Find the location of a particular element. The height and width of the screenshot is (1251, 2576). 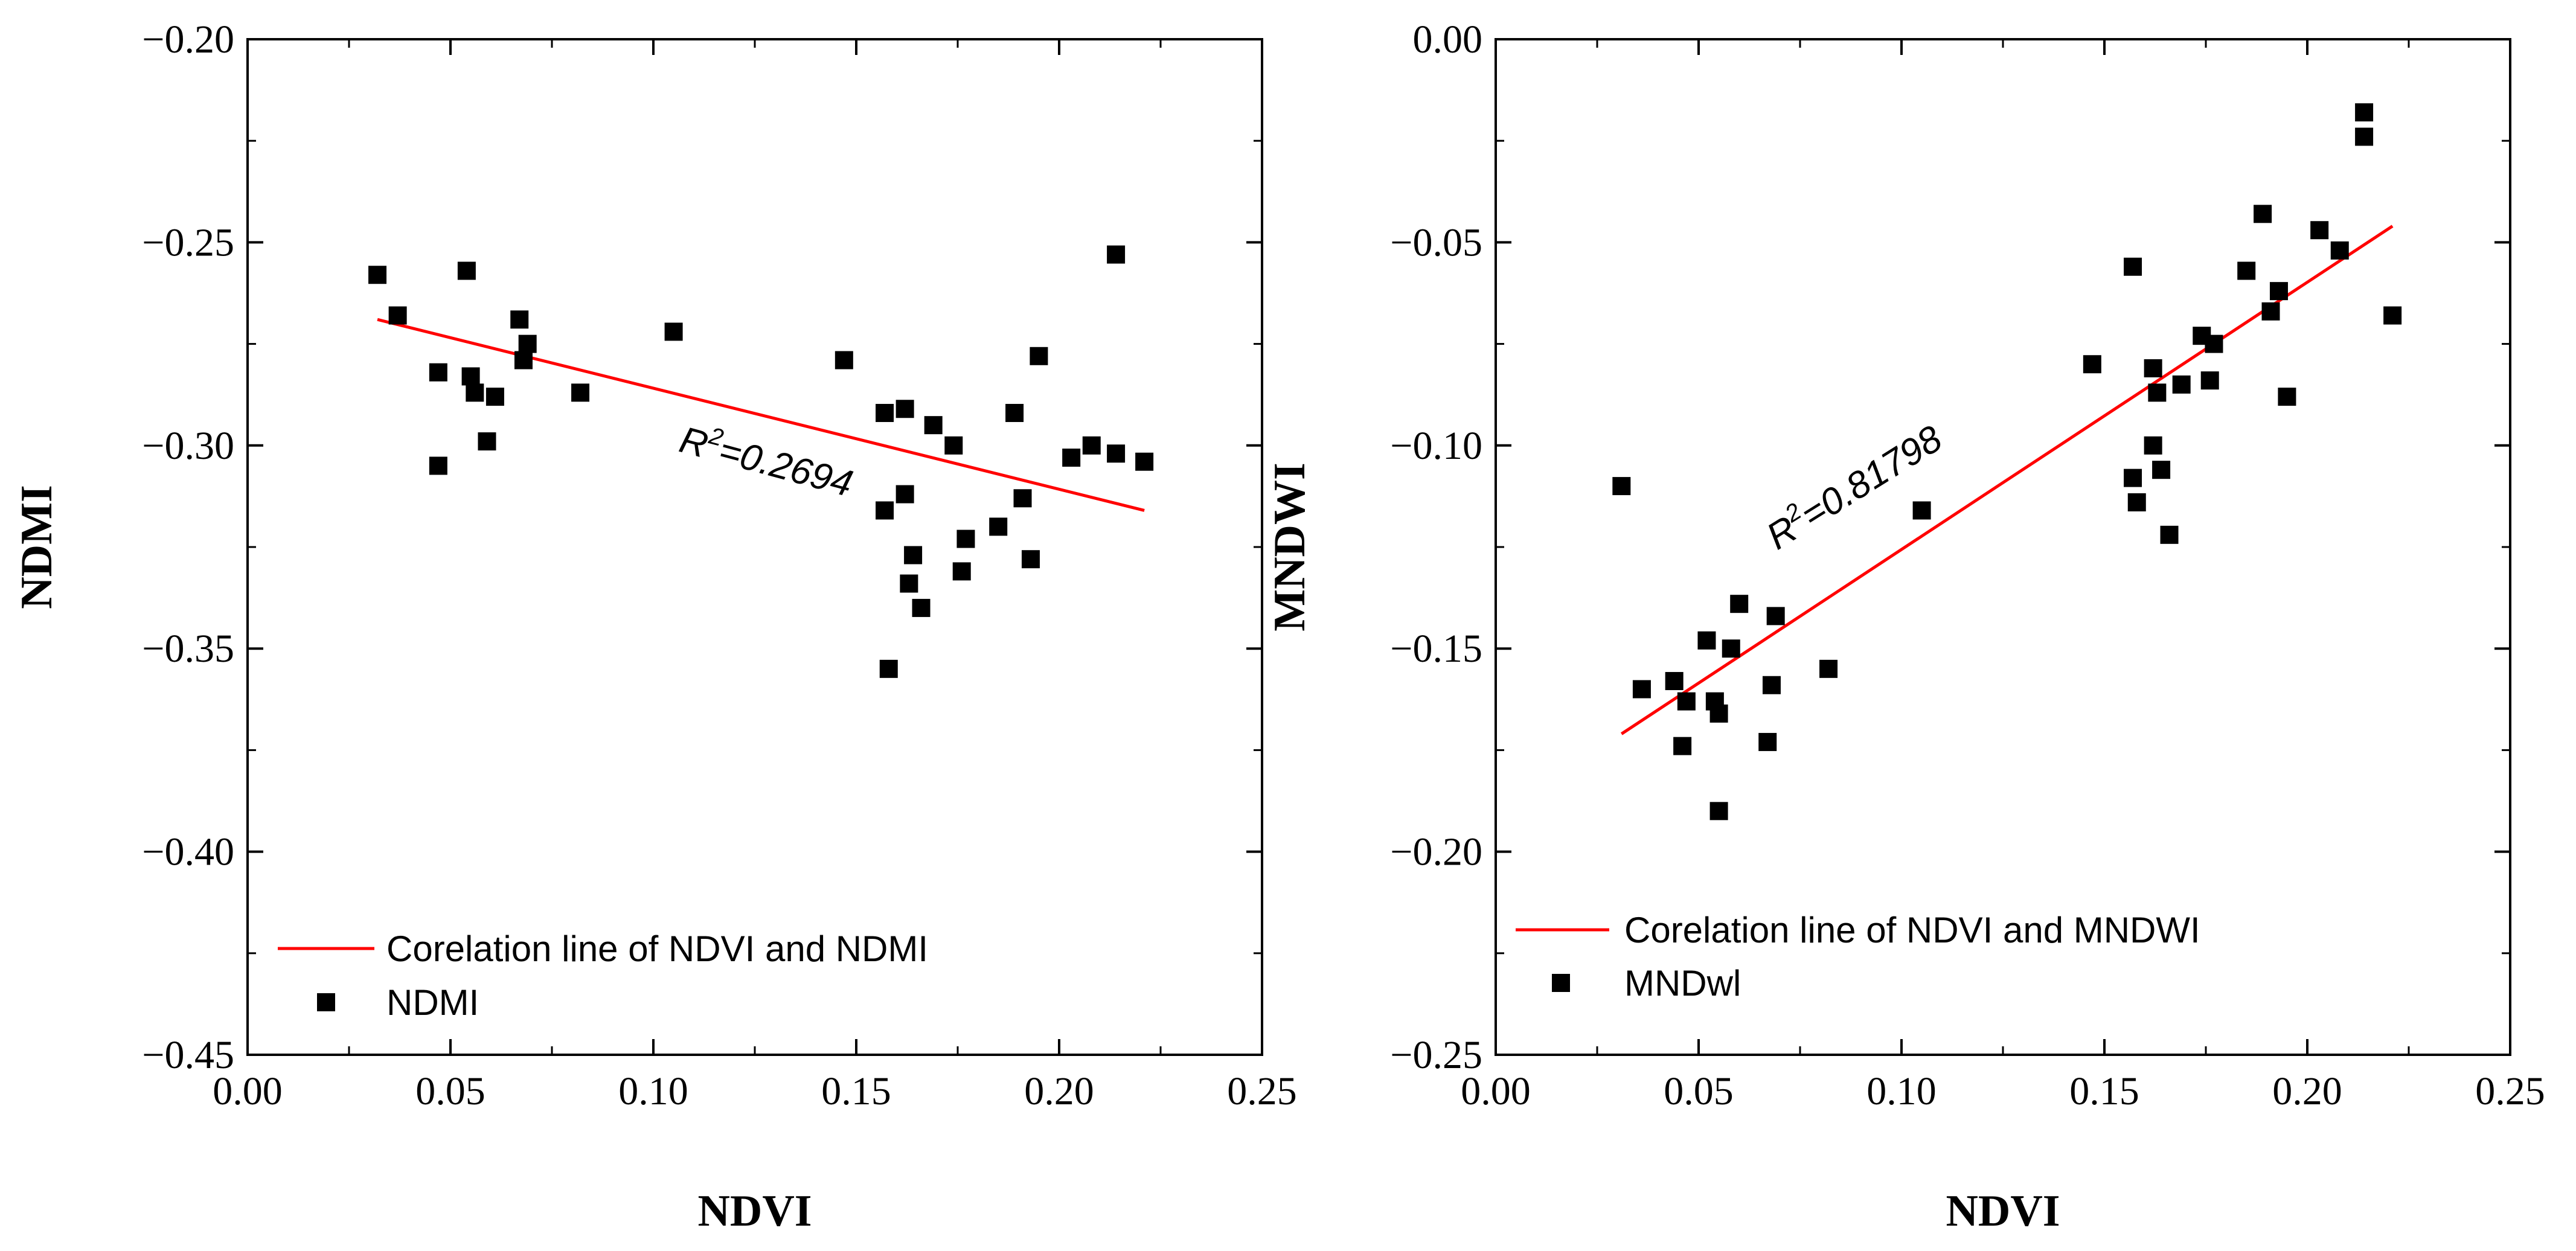

y-tick-label: −0.15 is located at coordinates (1436, 649).